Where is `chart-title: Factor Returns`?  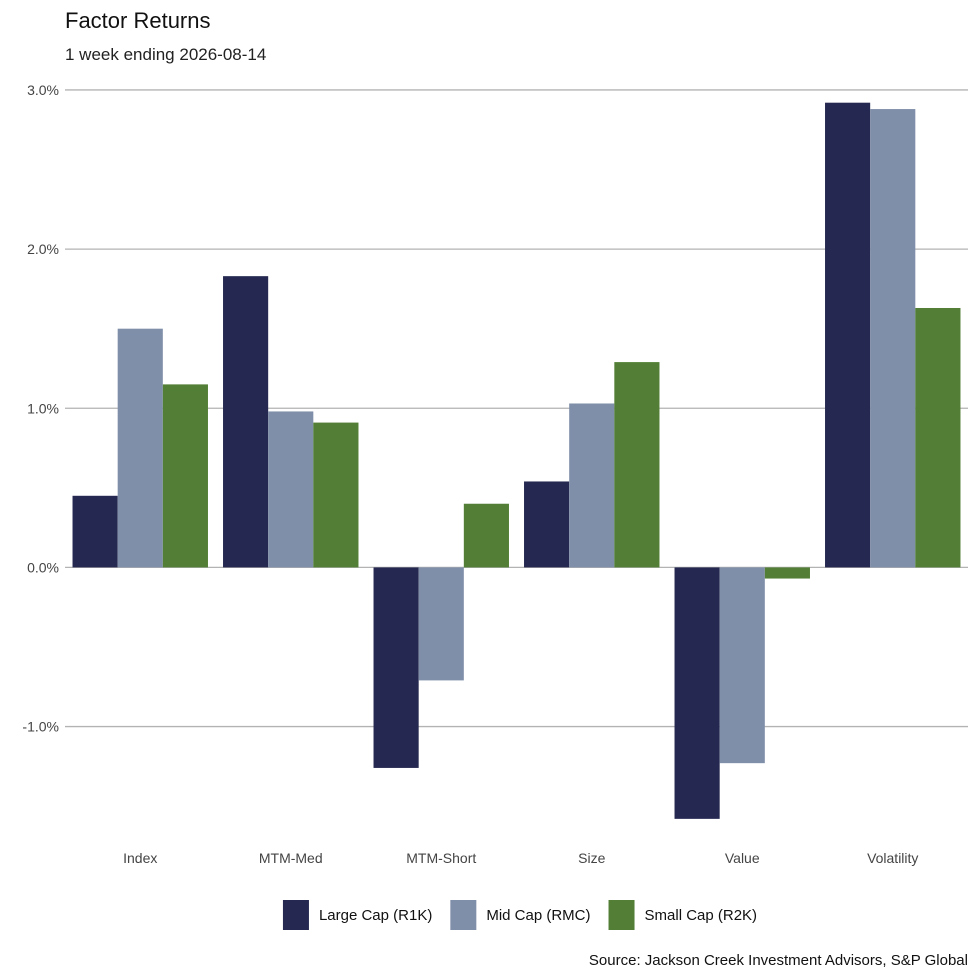
chart-title: Factor Returns is located at coordinates (138, 20).